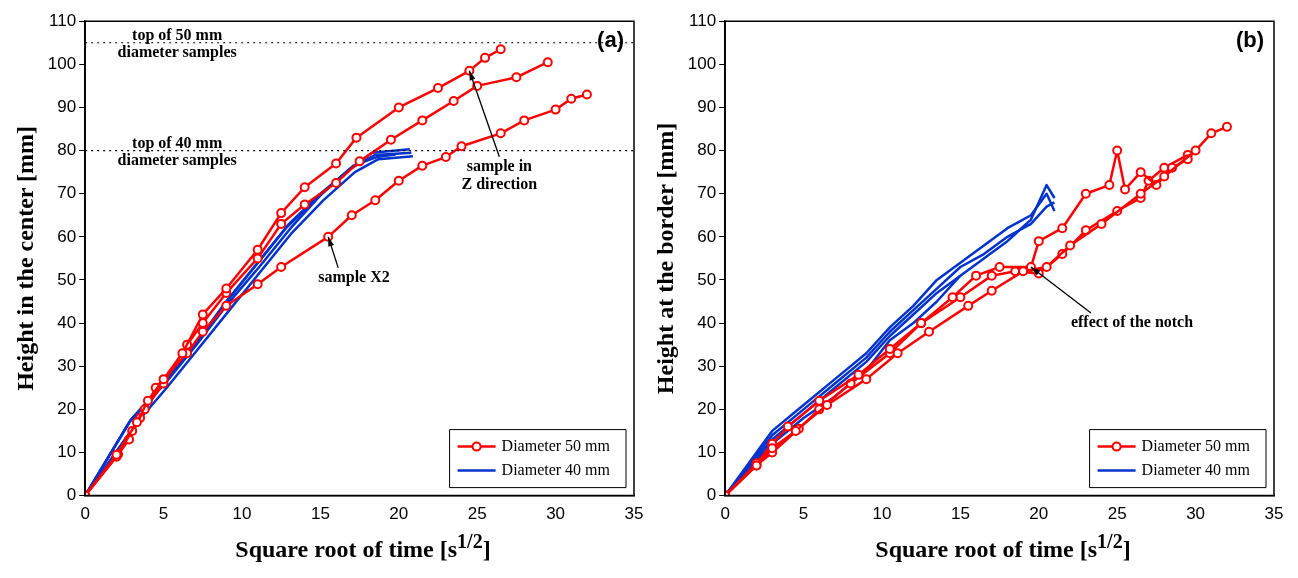 Image resolution: width=1298 pixels, height=578 pixels. I want to click on y-axis-title: Height in the center [mm], so click(24, 258).